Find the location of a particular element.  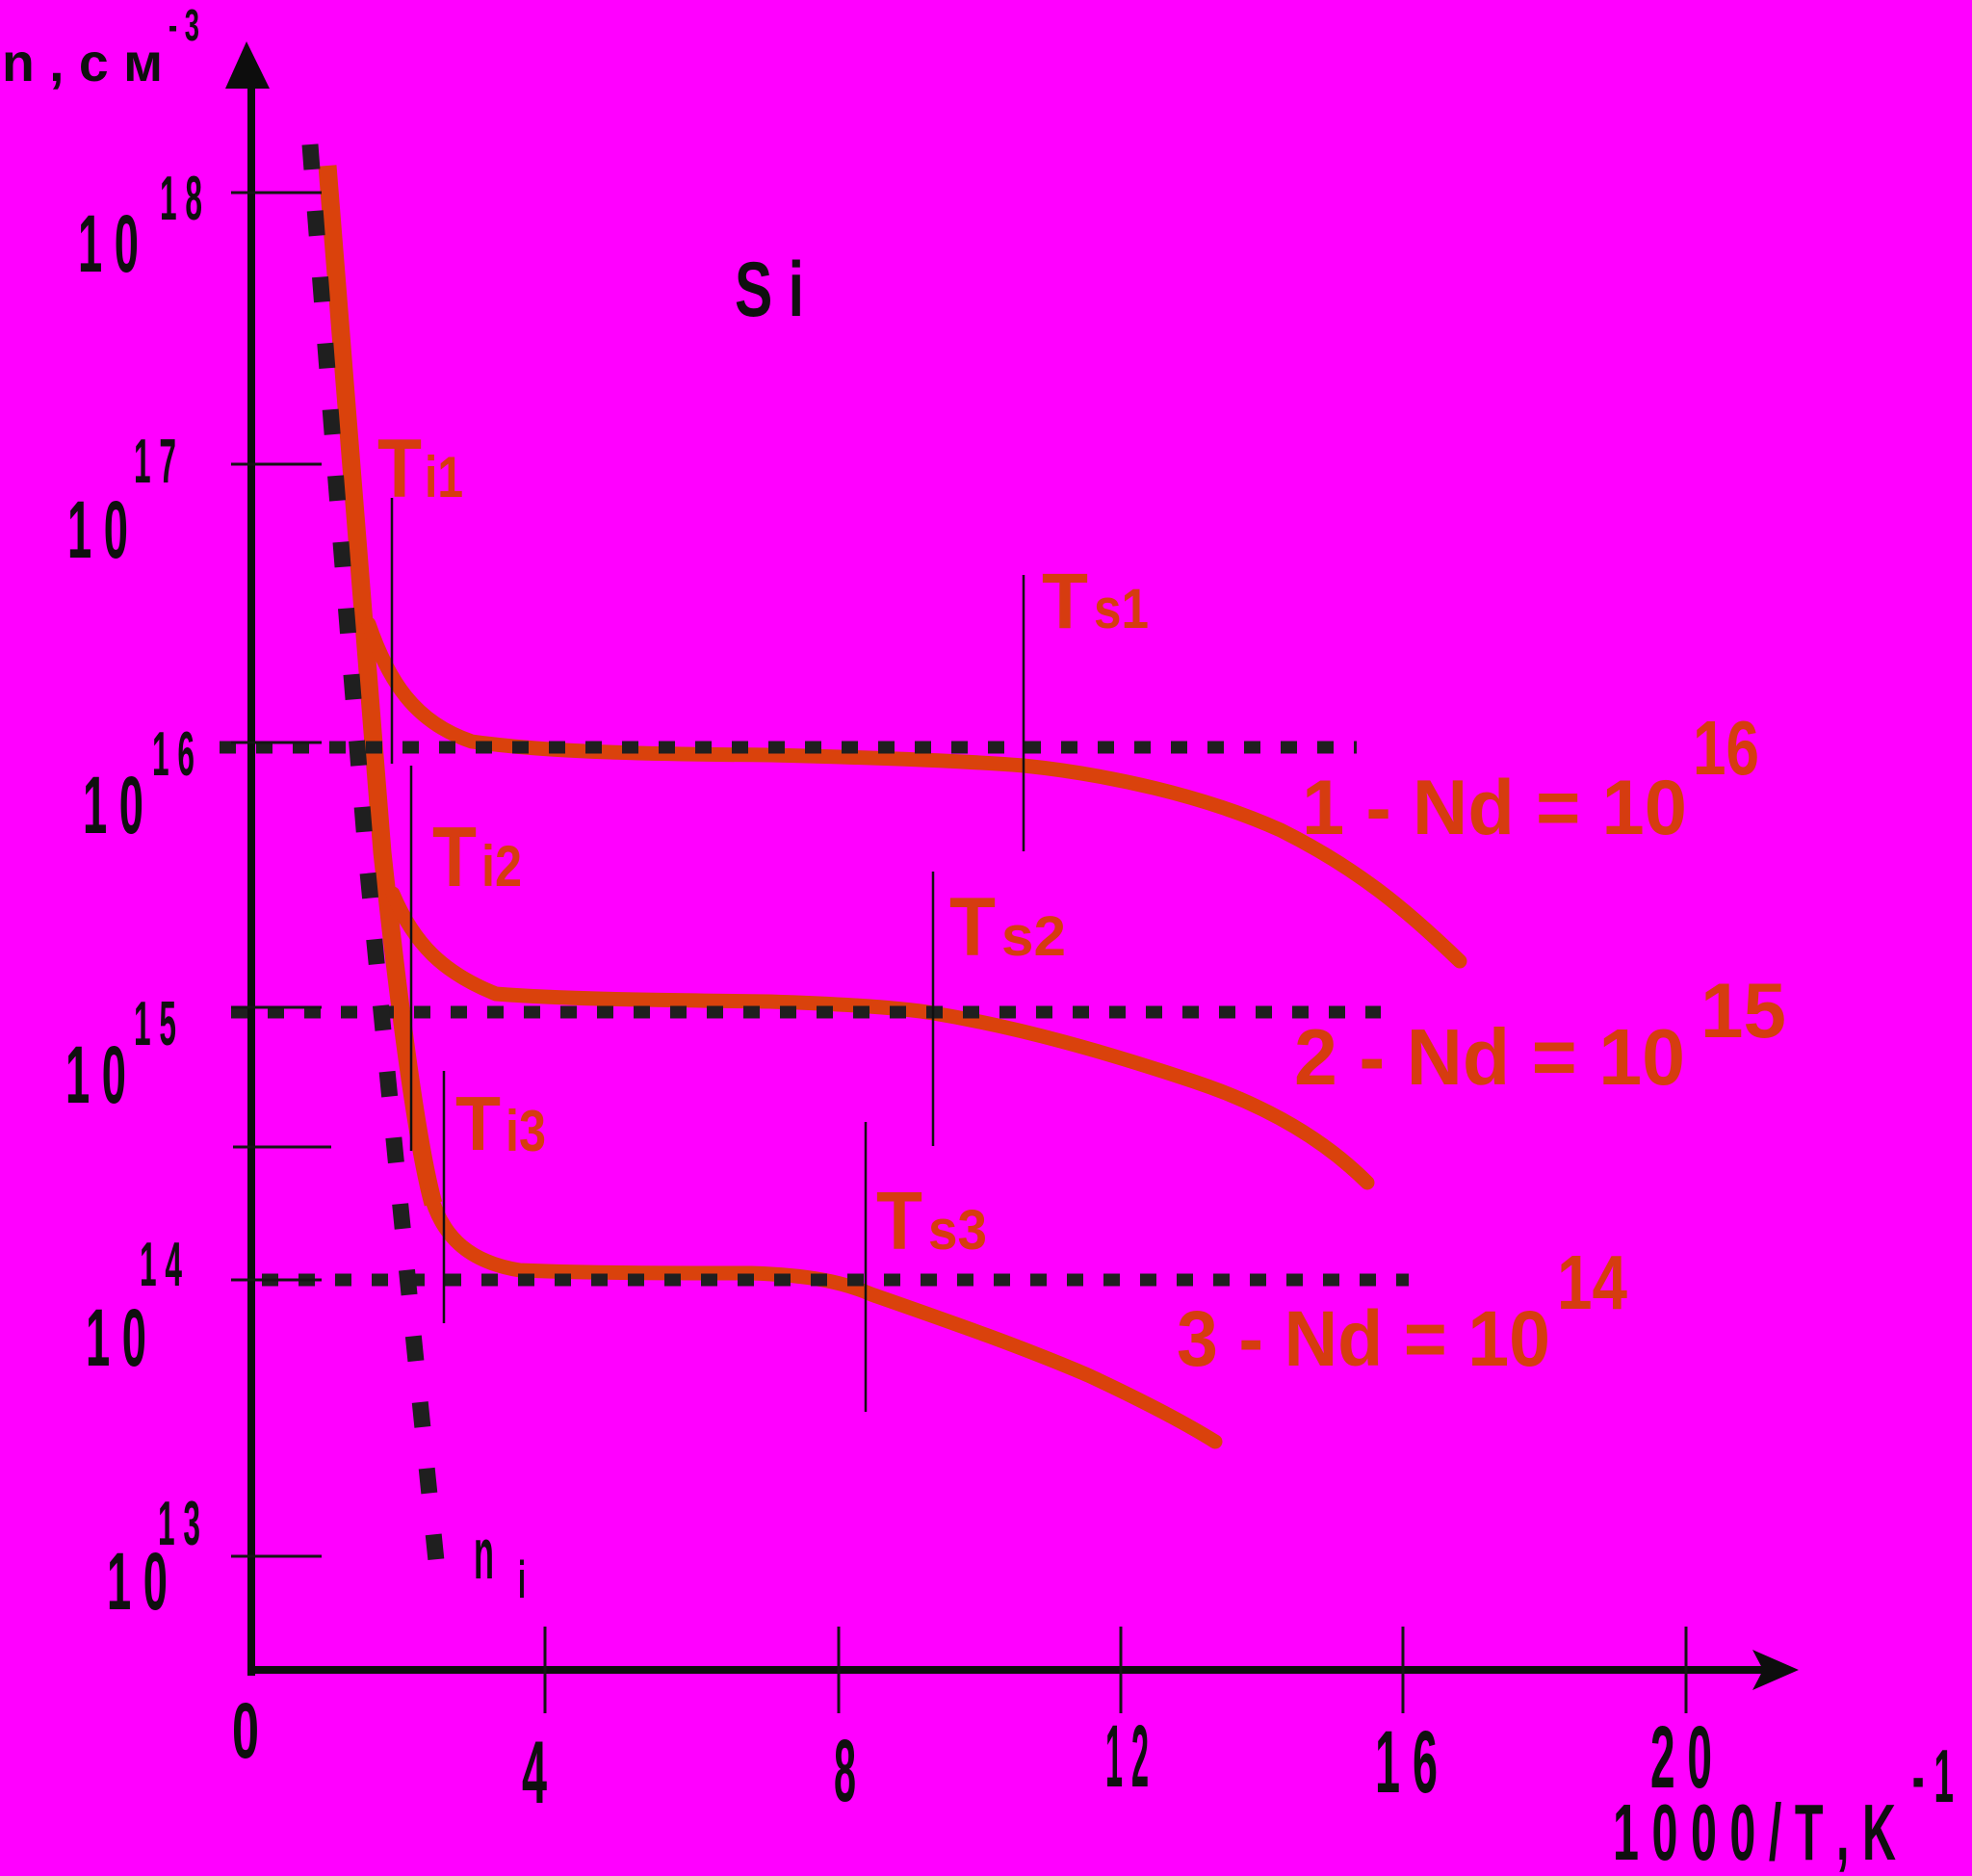

svg-text: i3 is located at coordinates (526, 1131).